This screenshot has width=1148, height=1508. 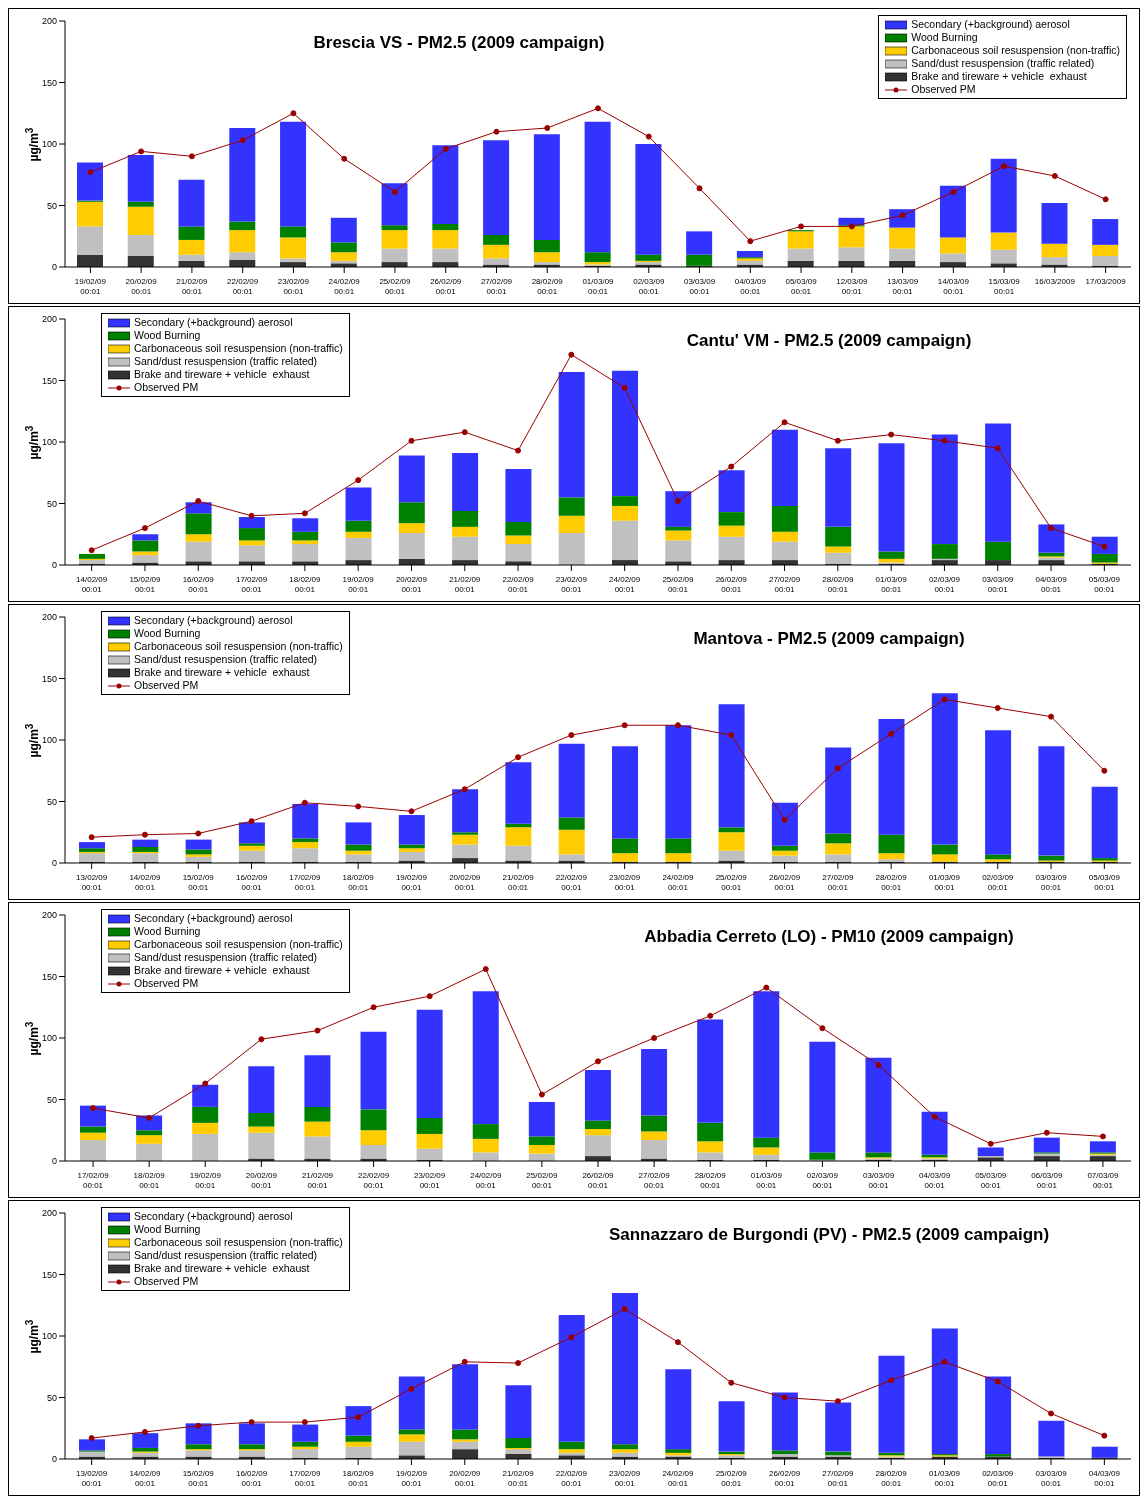 What do you see at coordinates (251, 1478) in the screenshot?
I see `x-tick-label: 16/02/09 00:01` at bounding box center [251, 1478].